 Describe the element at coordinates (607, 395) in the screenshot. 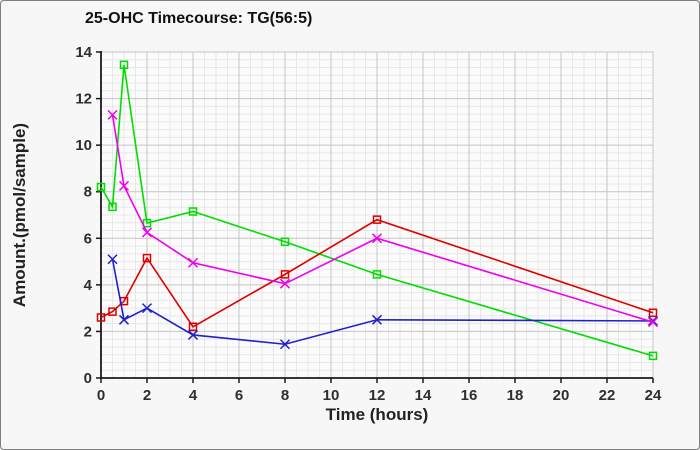

I see `x-axis-tick-label: 22` at that location.